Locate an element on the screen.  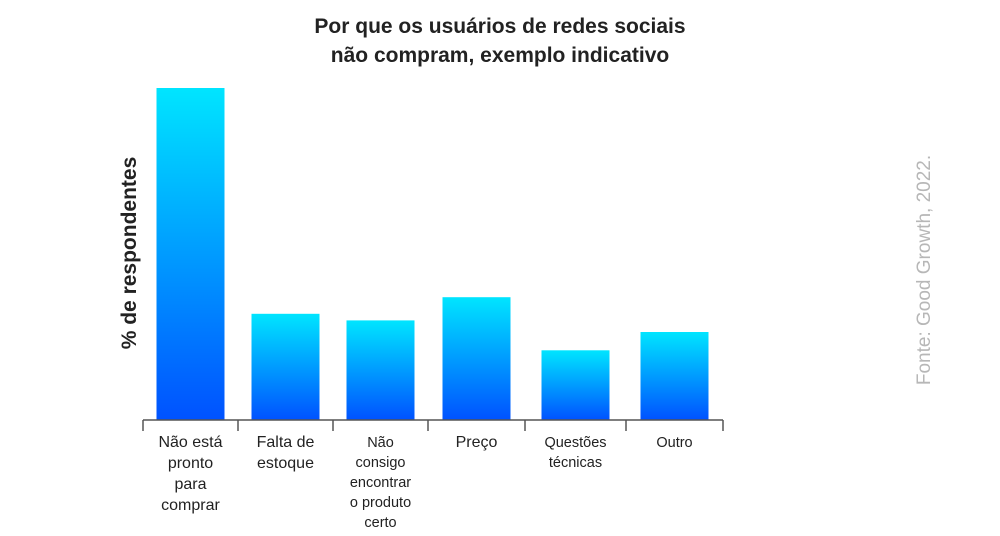
category-label-5-line-2: técnicas is located at coordinates (575, 463).